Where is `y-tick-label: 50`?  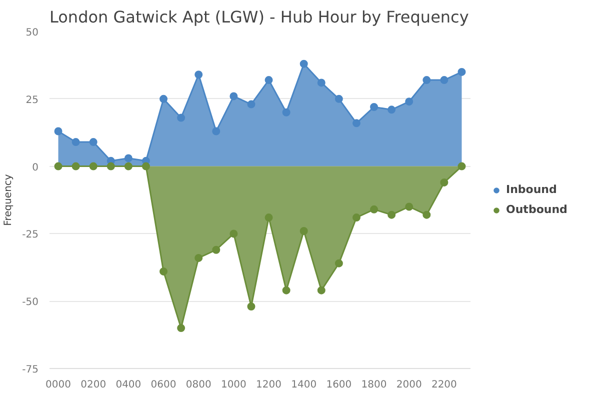 y-tick-label: 50 is located at coordinates (32, 33).